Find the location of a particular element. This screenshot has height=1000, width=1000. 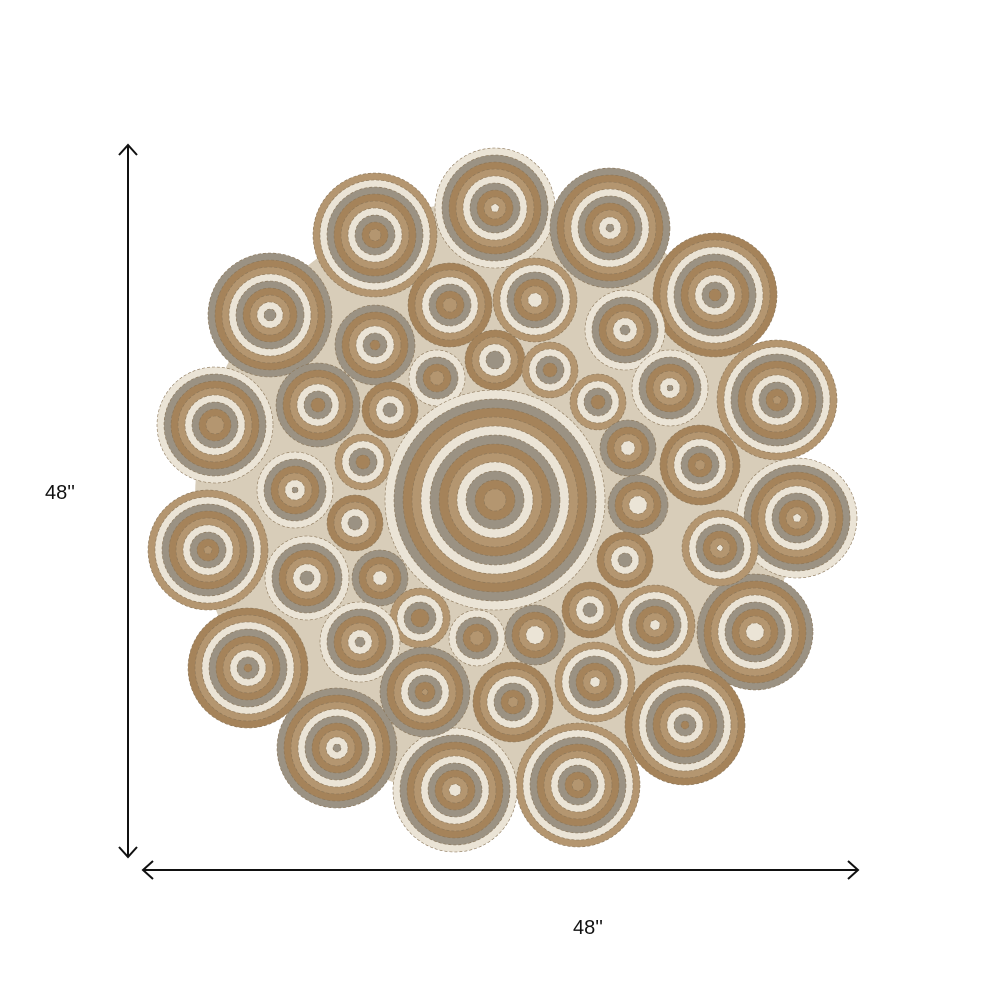

width-dimension-arrow is located at coordinates (500, 870).